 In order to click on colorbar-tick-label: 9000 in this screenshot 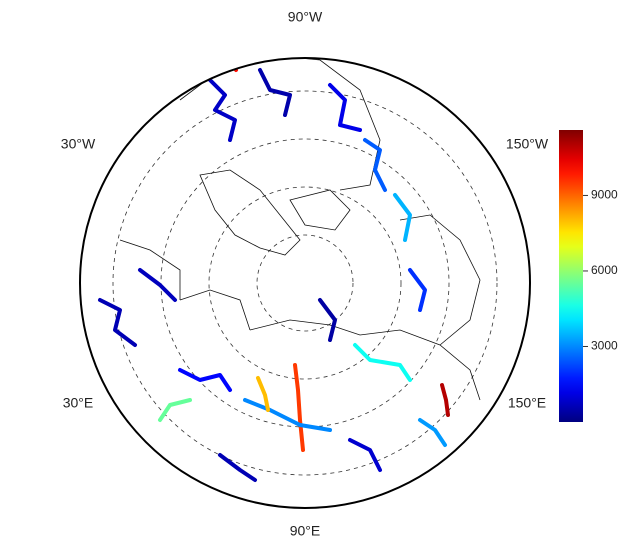, I will do `click(604, 195)`.